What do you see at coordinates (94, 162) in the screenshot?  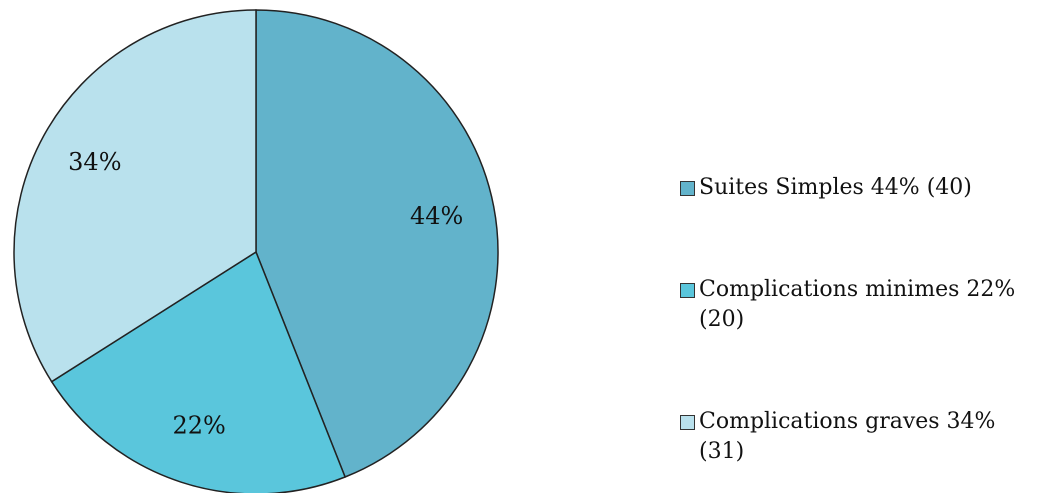 I see `data-label: 34%` at bounding box center [94, 162].